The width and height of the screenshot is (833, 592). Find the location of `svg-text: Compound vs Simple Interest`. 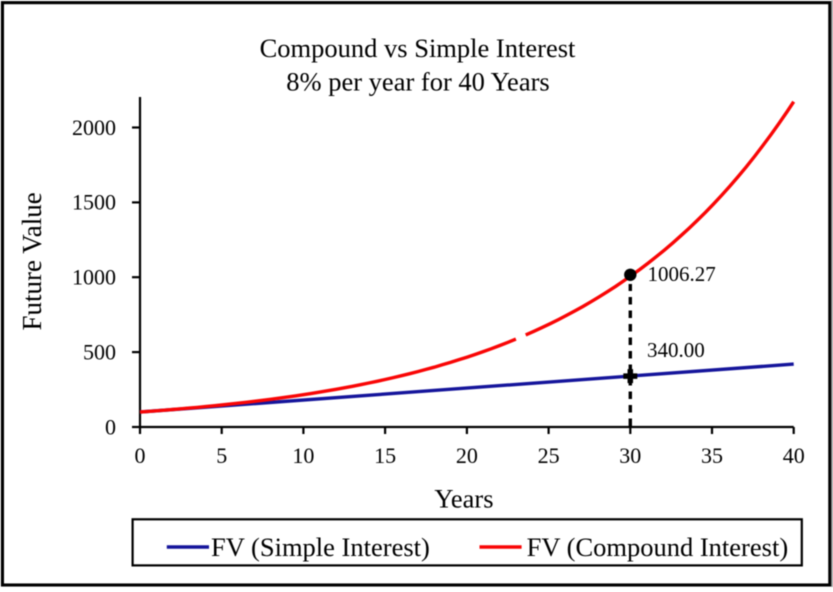

svg-text: Compound vs Simple Interest is located at coordinates (418, 48).